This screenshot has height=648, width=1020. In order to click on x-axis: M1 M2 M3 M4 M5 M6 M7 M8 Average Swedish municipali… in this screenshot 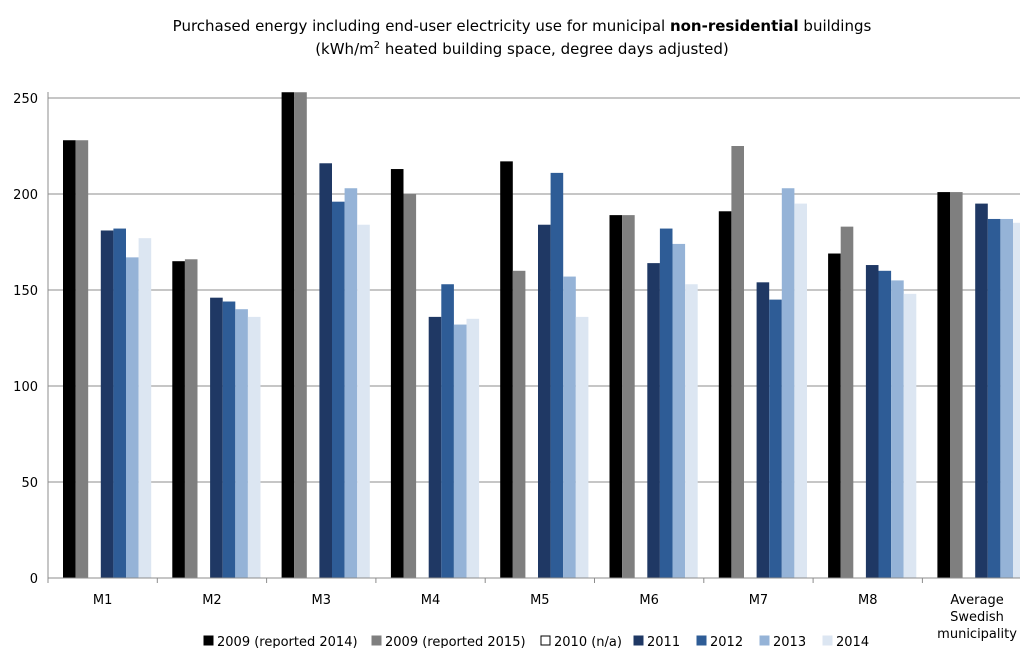, I will do `click(533, 609)`.